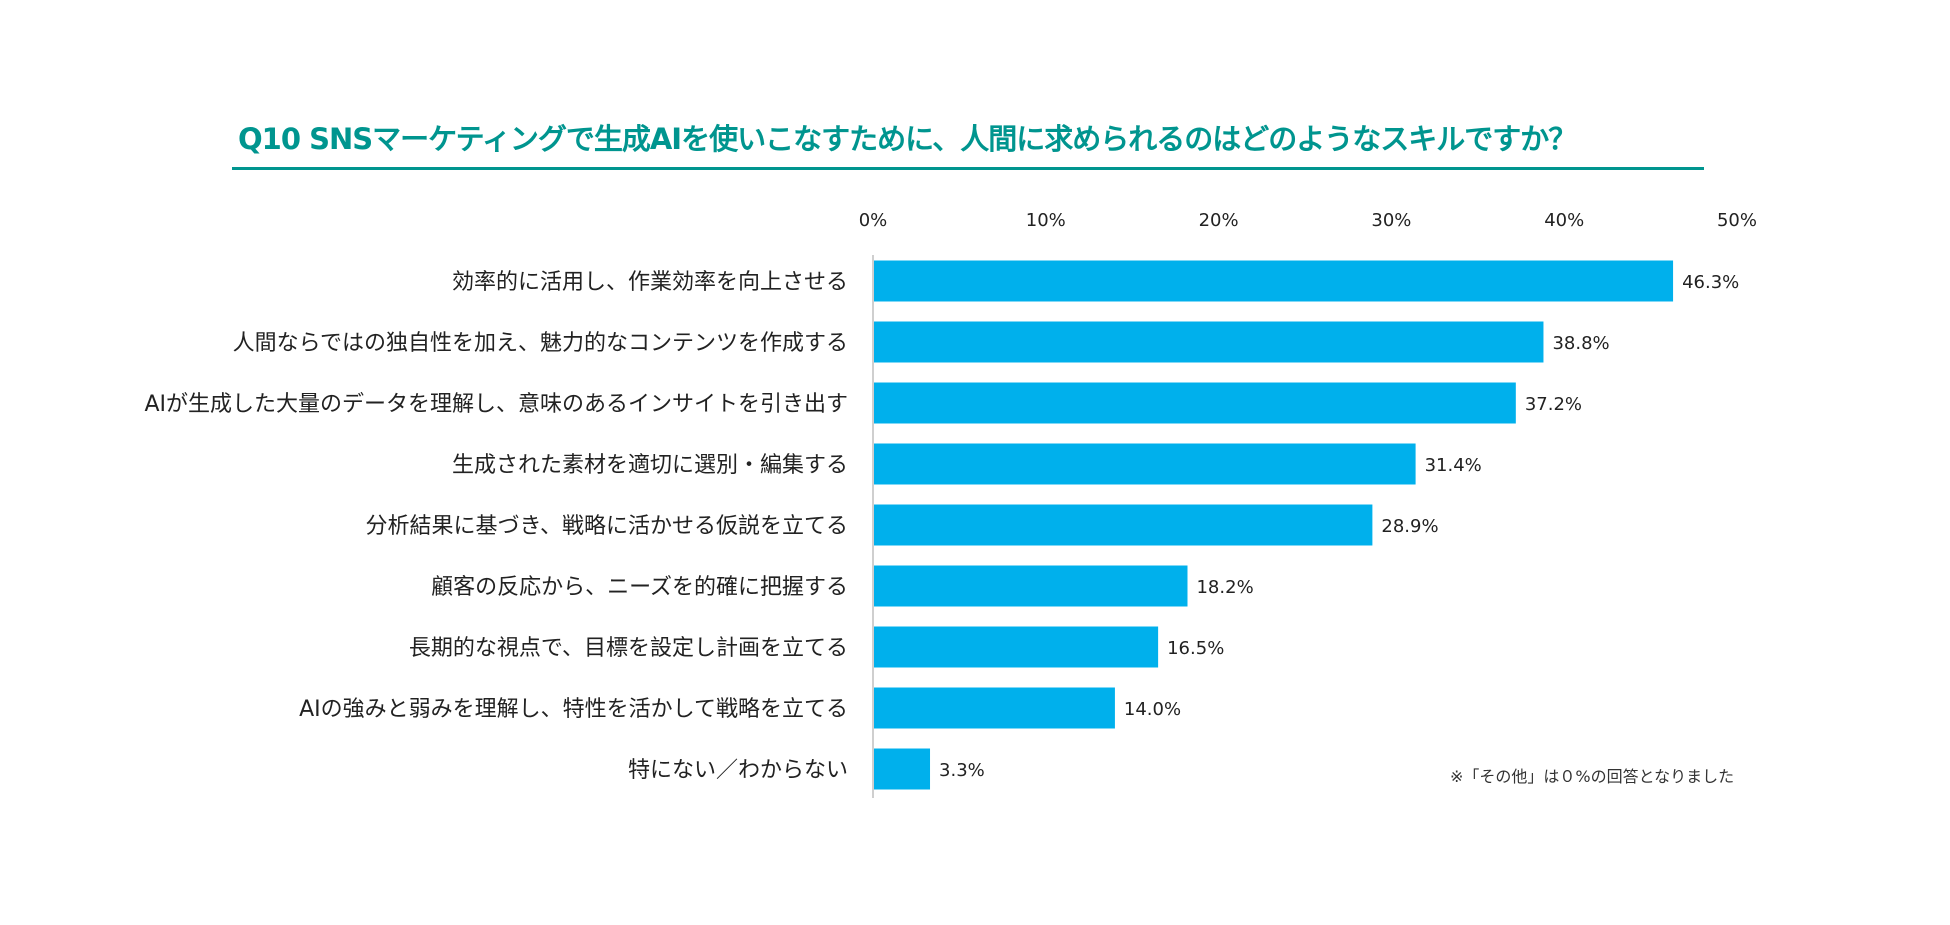 The height and width of the screenshot is (925, 1950). What do you see at coordinates (962, 770) in the screenshot?
I see `value-label: 3.3%` at bounding box center [962, 770].